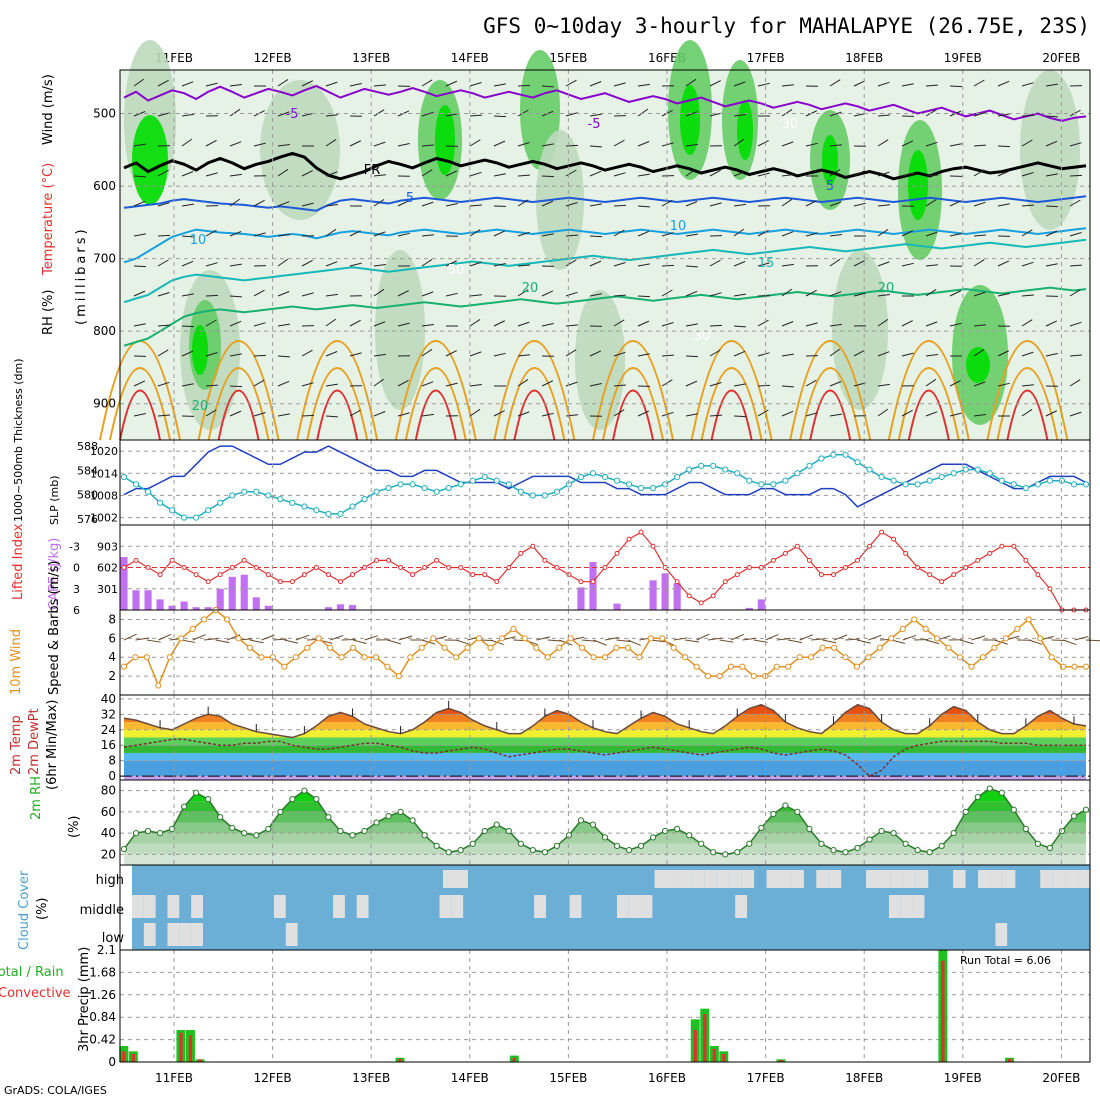  I want to click on rh-shade, so click(200, 350).